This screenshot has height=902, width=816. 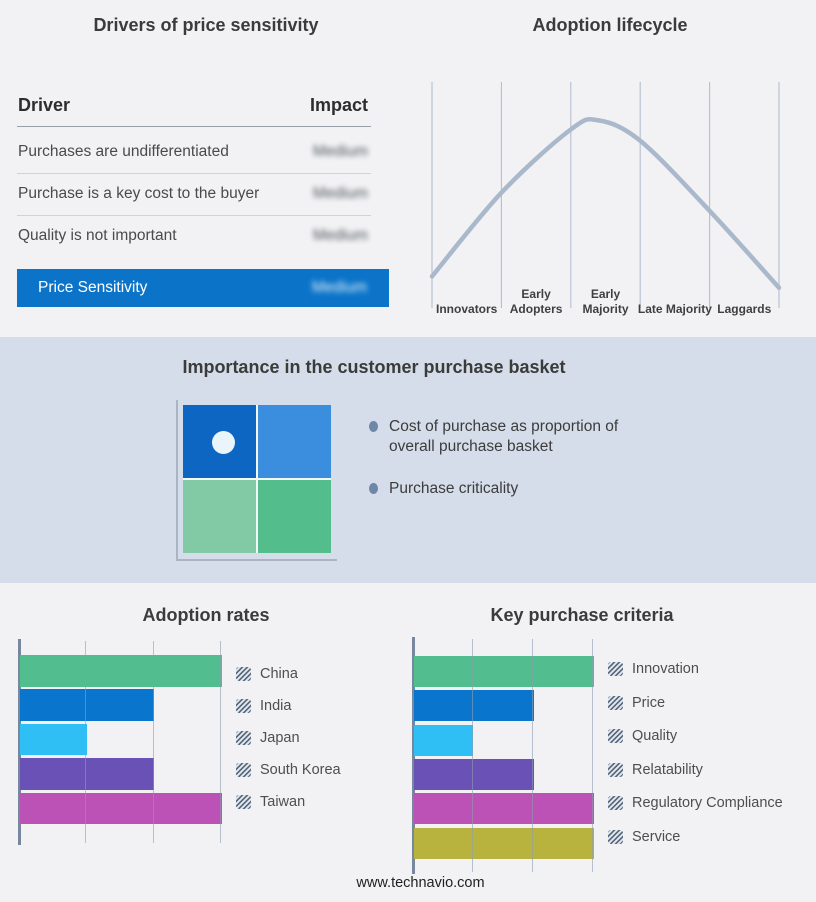 I want to click on quadrant-cell-bottom-left, so click(x=219, y=516).